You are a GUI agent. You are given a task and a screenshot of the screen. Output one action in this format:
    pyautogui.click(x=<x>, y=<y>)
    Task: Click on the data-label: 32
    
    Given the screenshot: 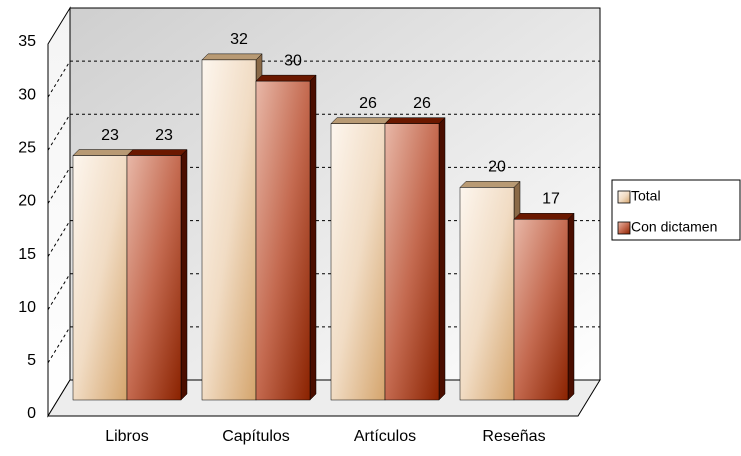 What is the action you would take?
    pyautogui.click(x=239, y=39)
    